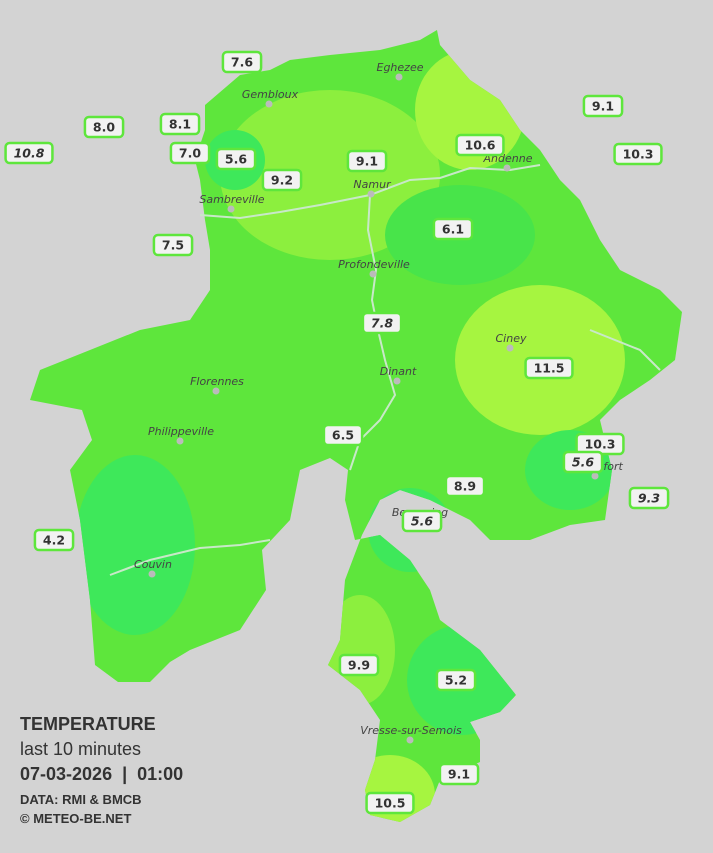  Describe the element at coordinates (374, 264) in the screenshot. I see `town-label: Profondeville` at that location.